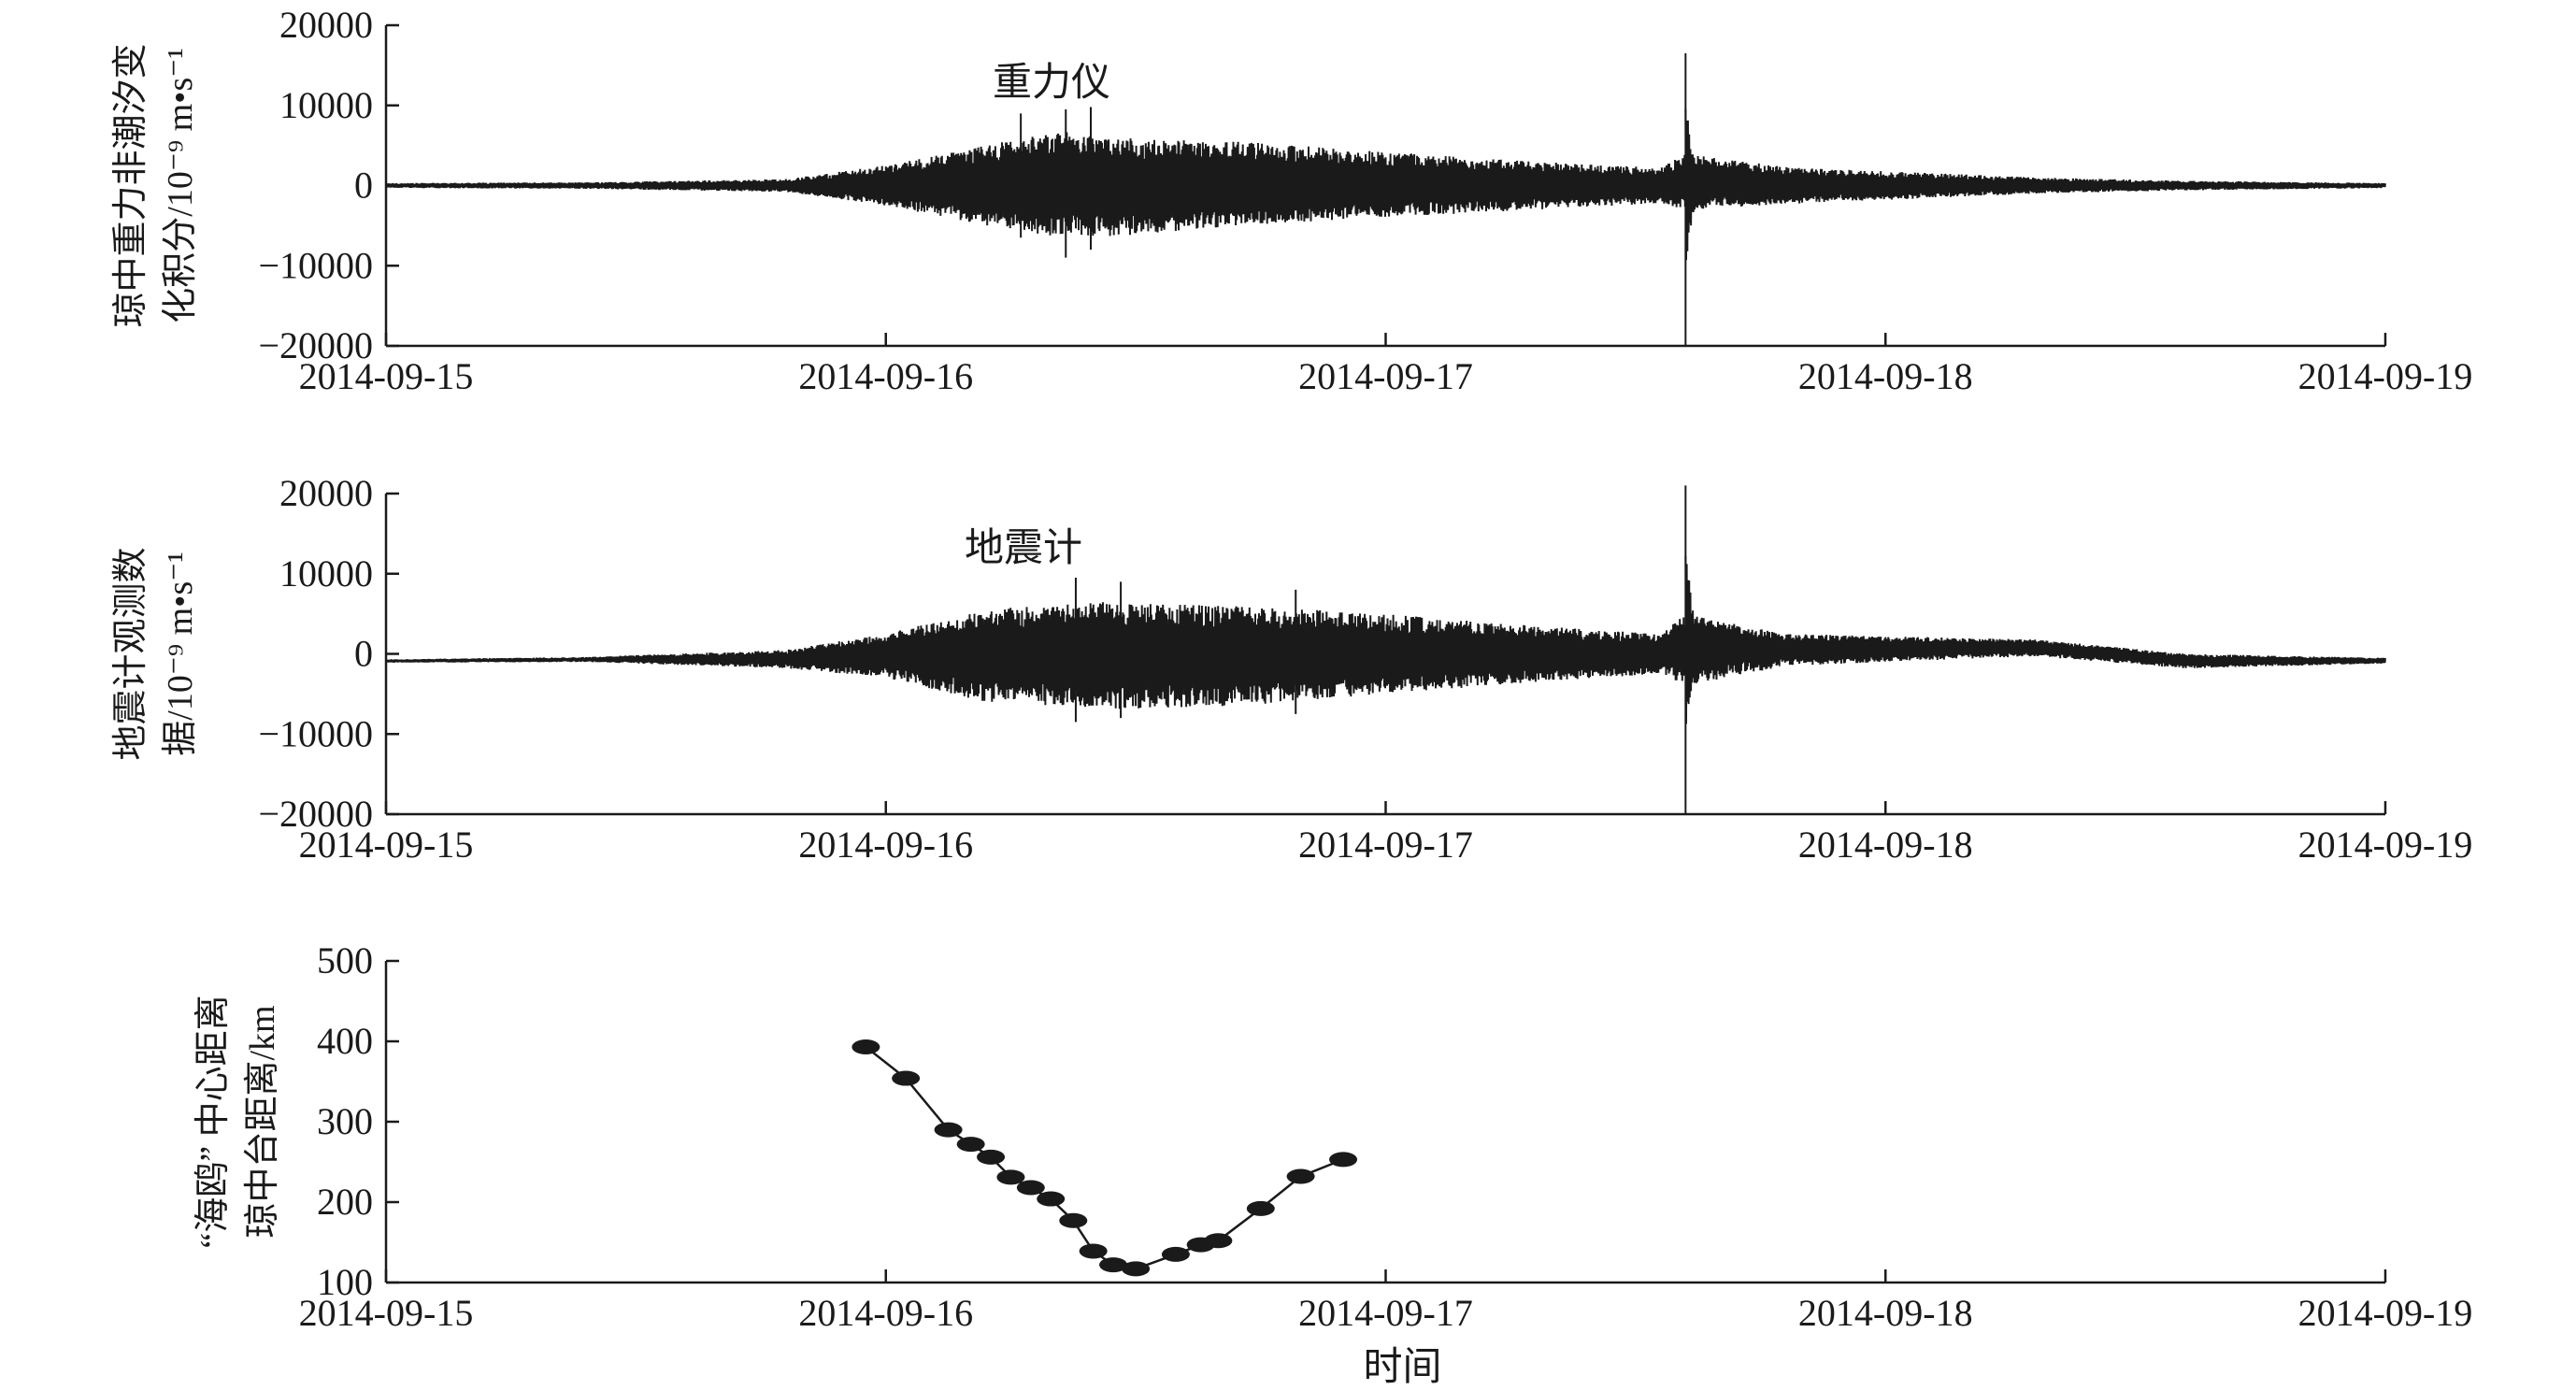 The height and width of the screenshot is (1390, 2576). What do you see at coordinates (1104, 1158) in the screenshot?
I see `distance-line` at bounding box center [1104, 1158].